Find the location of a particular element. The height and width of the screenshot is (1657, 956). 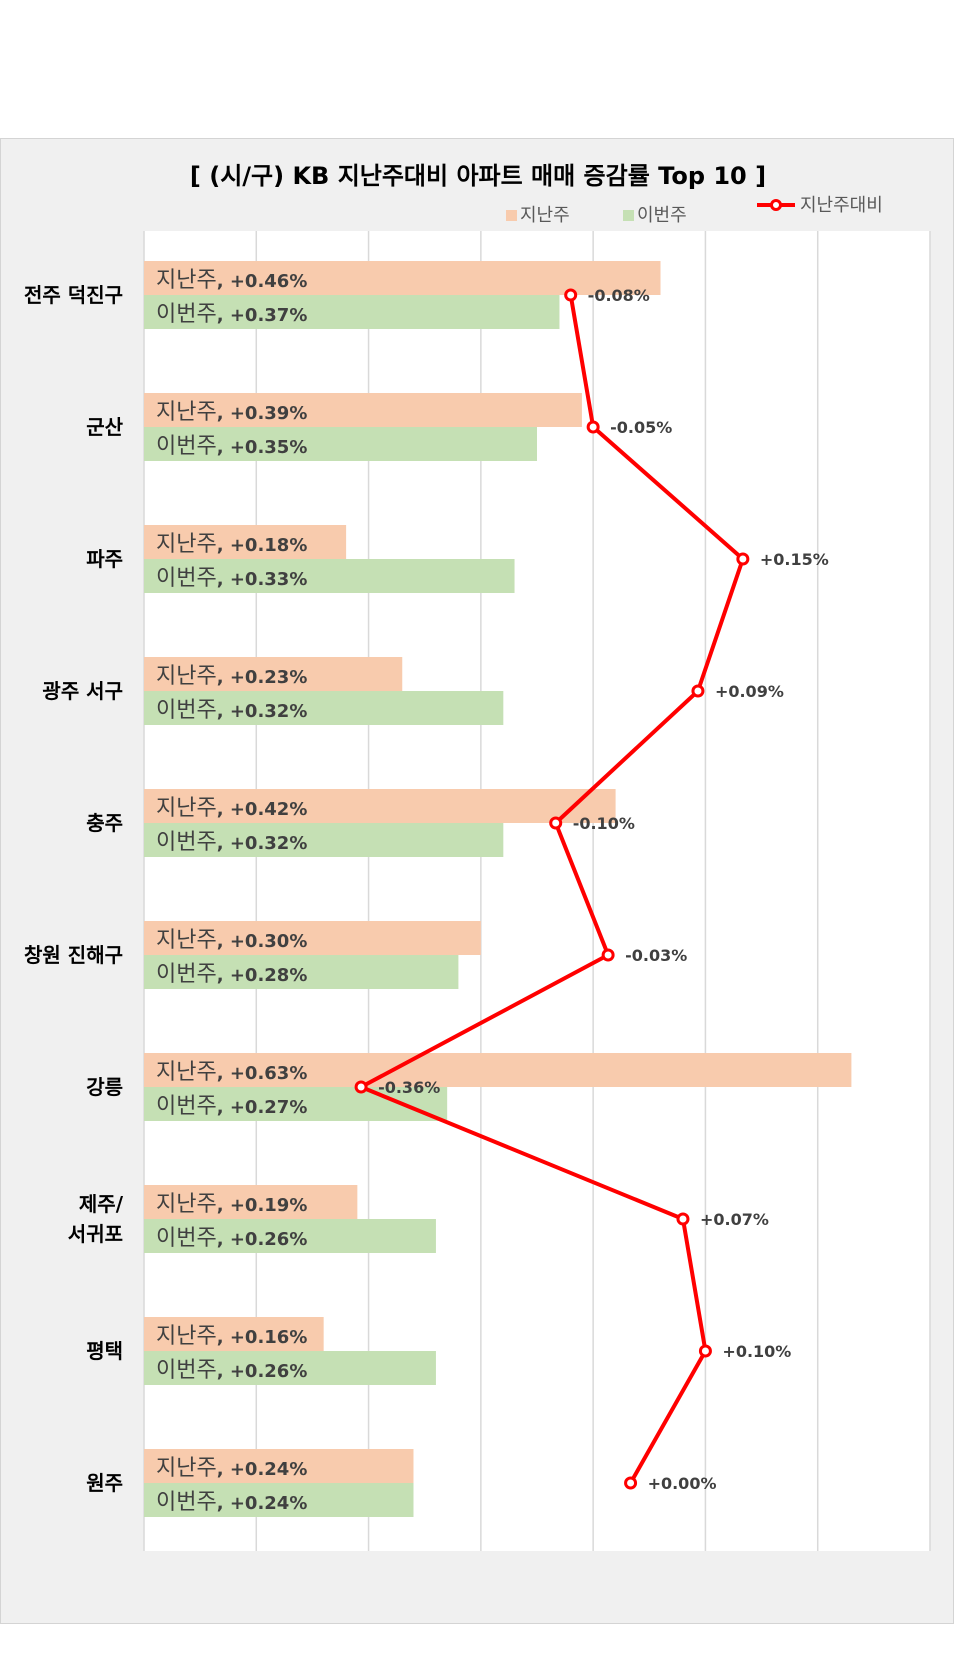

legend-label-line: 지난주대비 is located at coordinates (841, 205).